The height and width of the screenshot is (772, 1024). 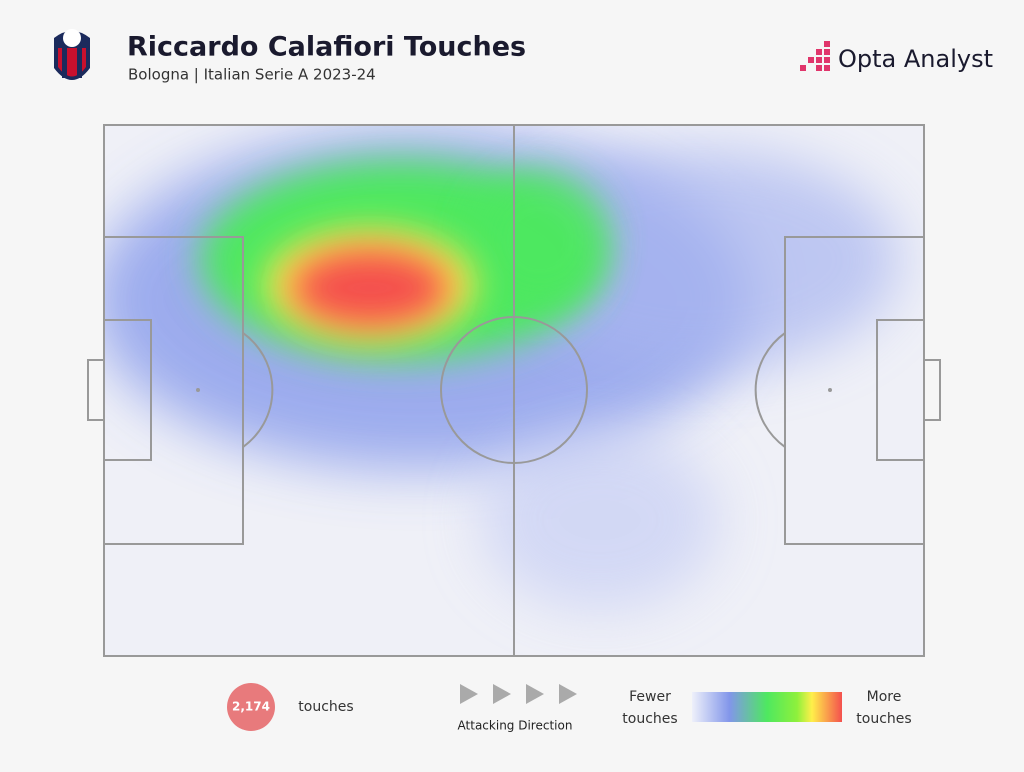 What do you see at coordinates (884, 697) in the screenshot?
I see `legend-high: More` at bounding box center [884, 697].